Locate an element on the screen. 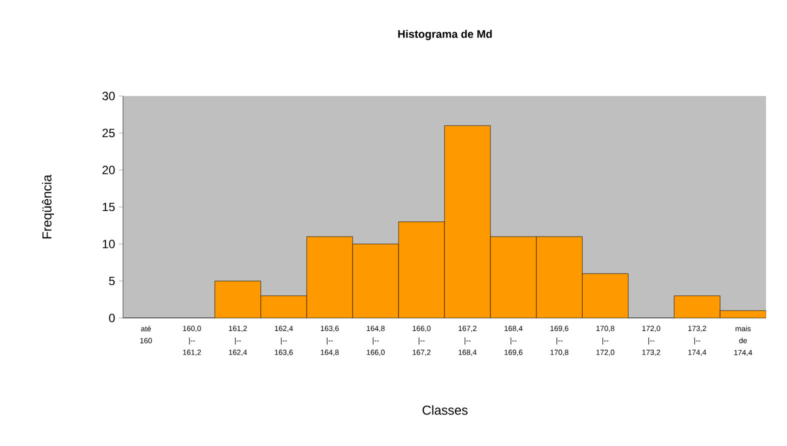  y-axis-title: Freqüência is located at coordinates (48, 206).